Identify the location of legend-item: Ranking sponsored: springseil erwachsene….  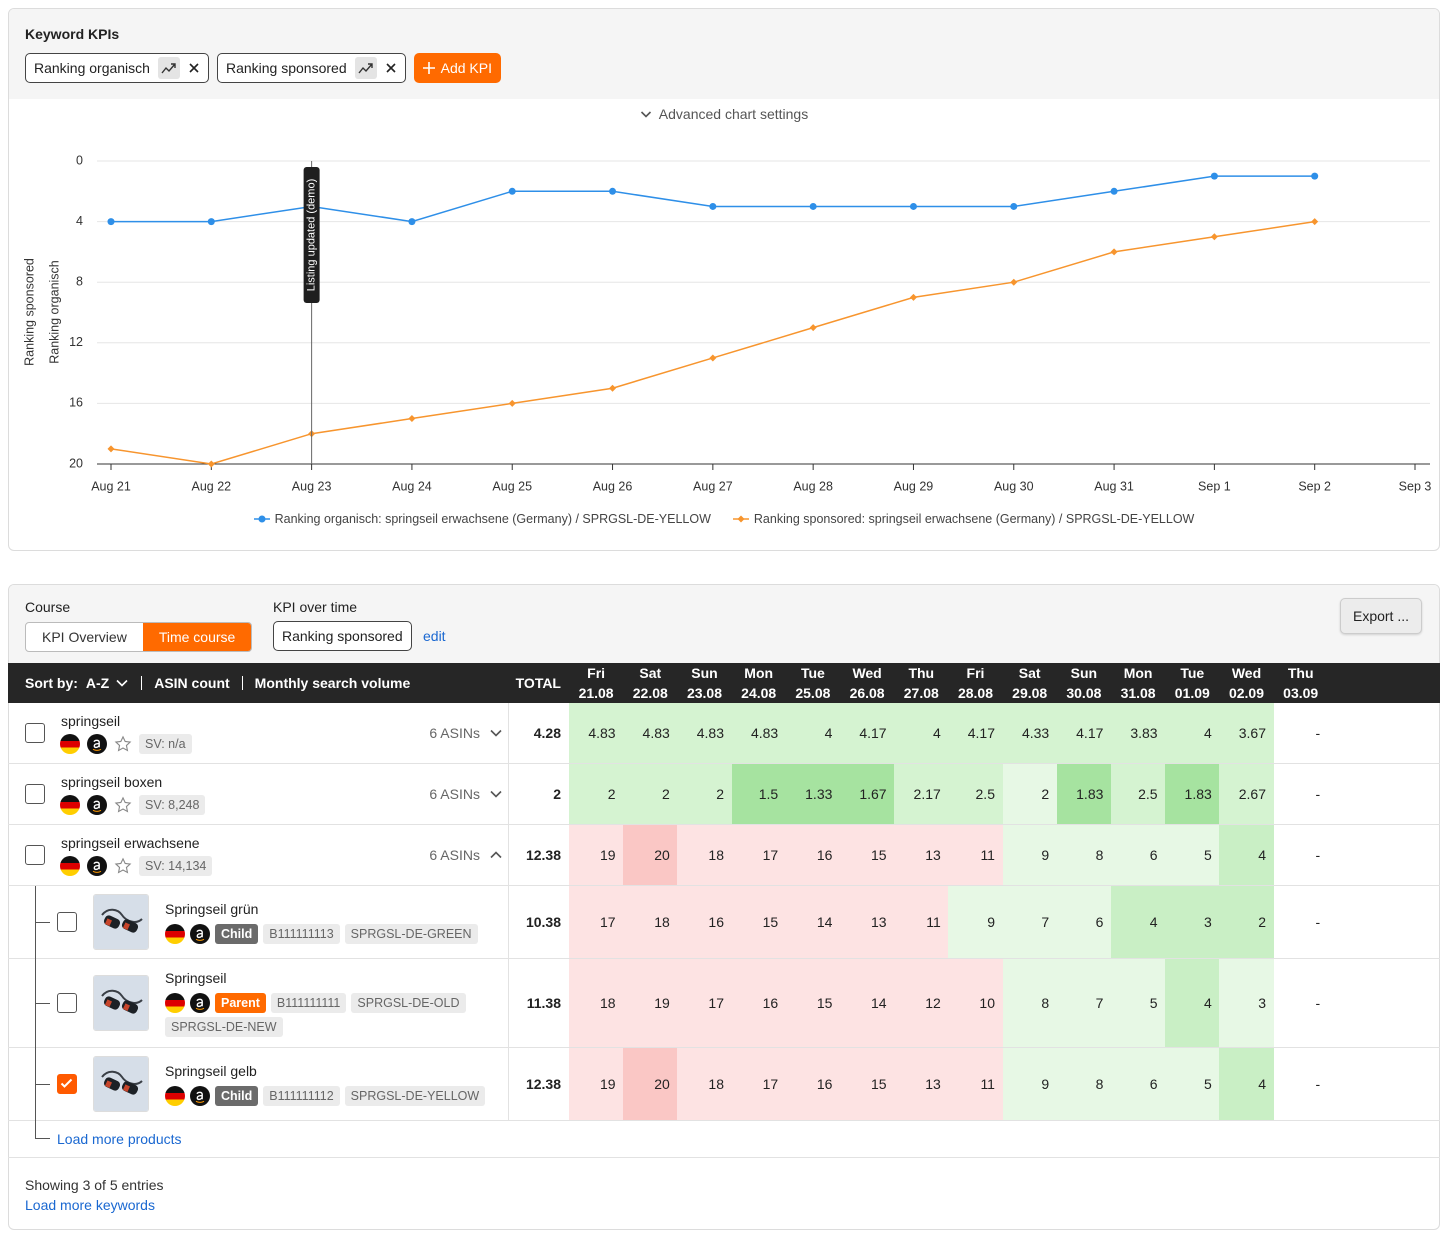
(963, 519).